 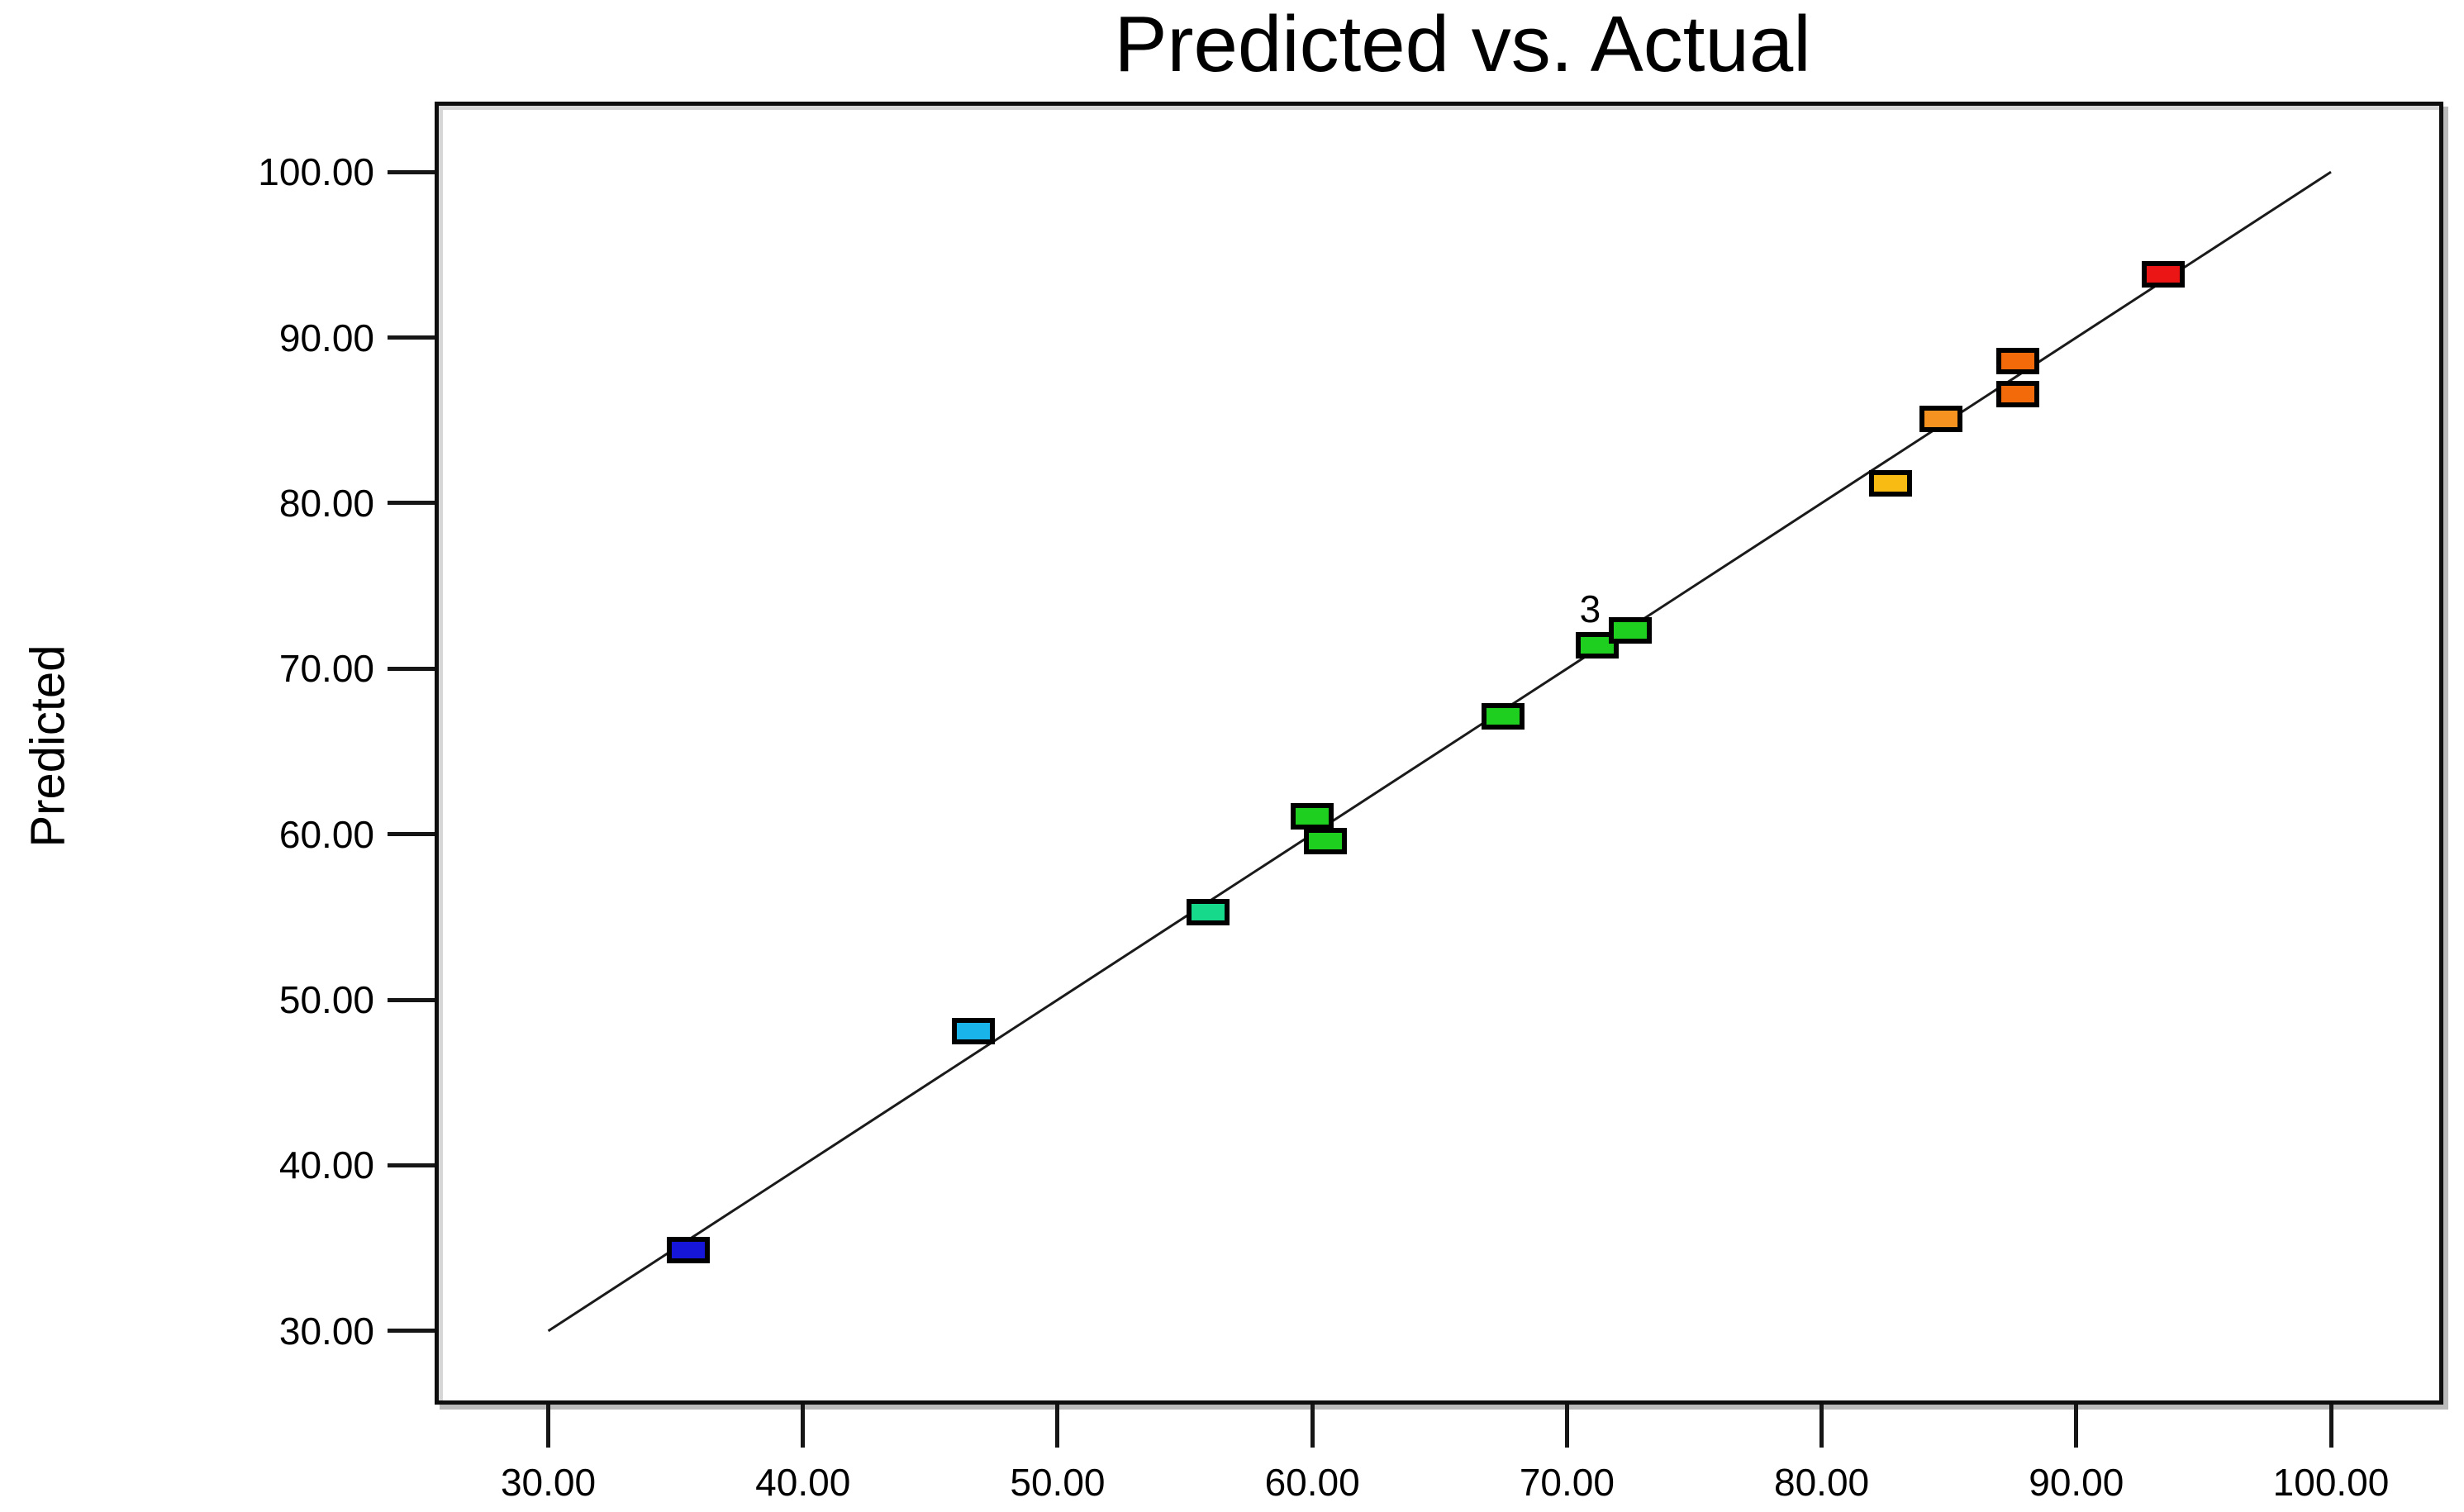 What do you see at coordinates (803, 1482) in the screenshot?
I see `x-tick-label: 40.00` at bounding box center [803, 1482].